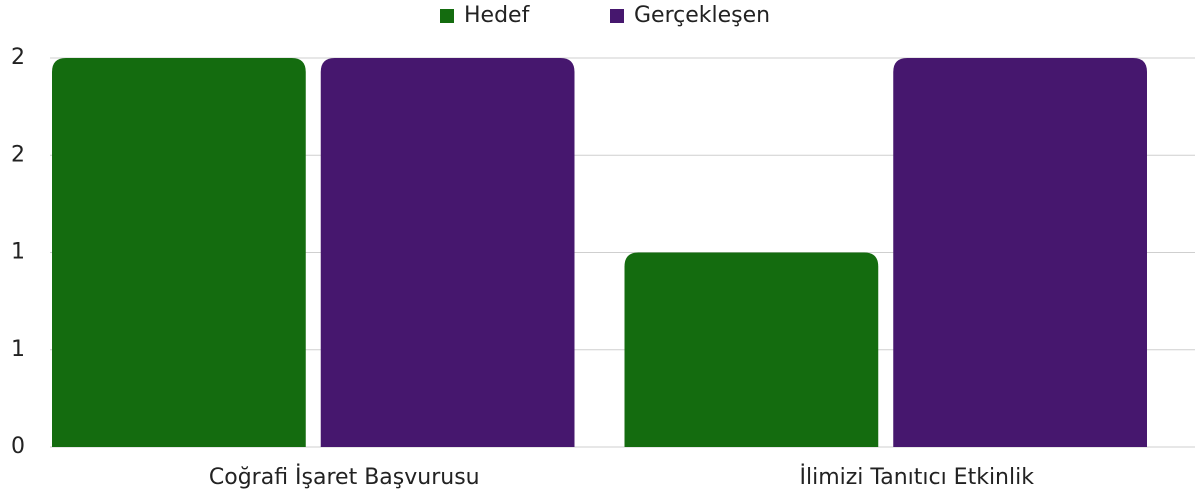 The image size is (1199, 502). I want to click on legend-label: Gerçekleşen, so click(702, 15).